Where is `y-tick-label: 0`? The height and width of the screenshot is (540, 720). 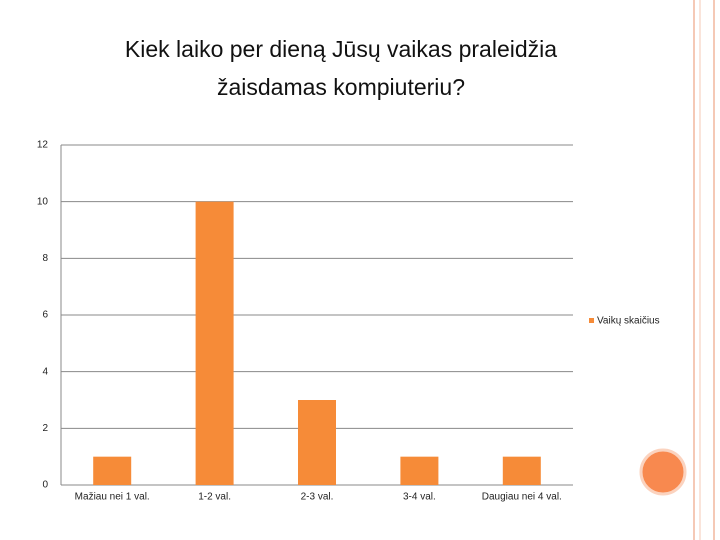
y-tick-label: 0 is located at coordinates (45, 485).